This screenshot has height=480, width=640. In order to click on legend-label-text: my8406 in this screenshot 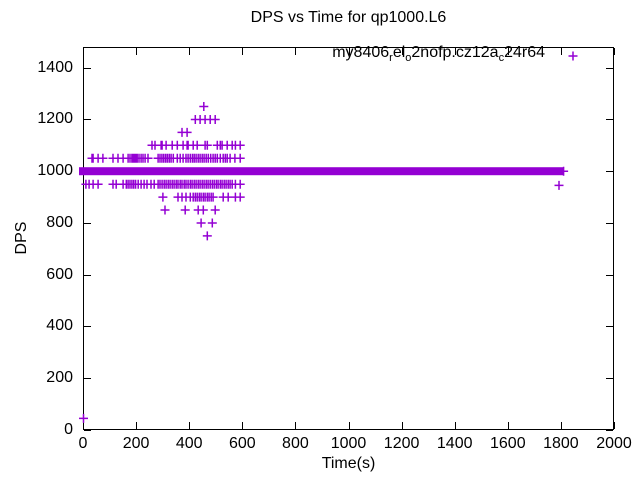, I will do `click(361, 53)`.